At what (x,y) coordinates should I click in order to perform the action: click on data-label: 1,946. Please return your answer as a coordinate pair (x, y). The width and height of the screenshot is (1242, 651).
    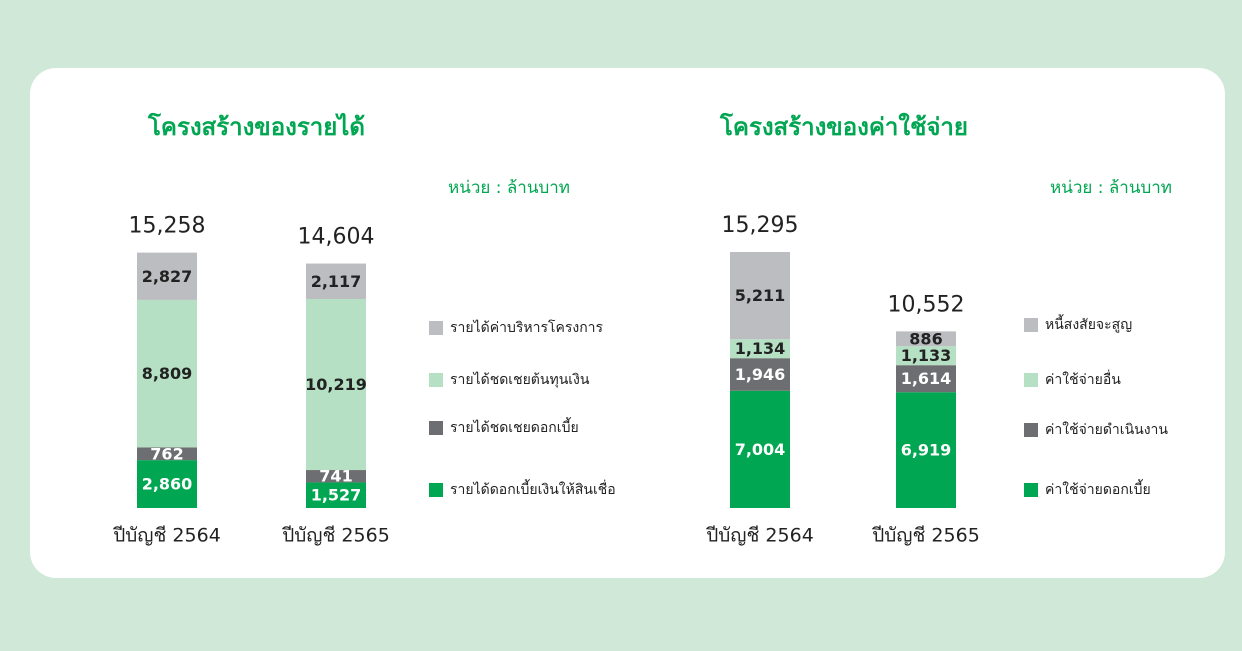
    Looking at the image, I should click on (760, 374).